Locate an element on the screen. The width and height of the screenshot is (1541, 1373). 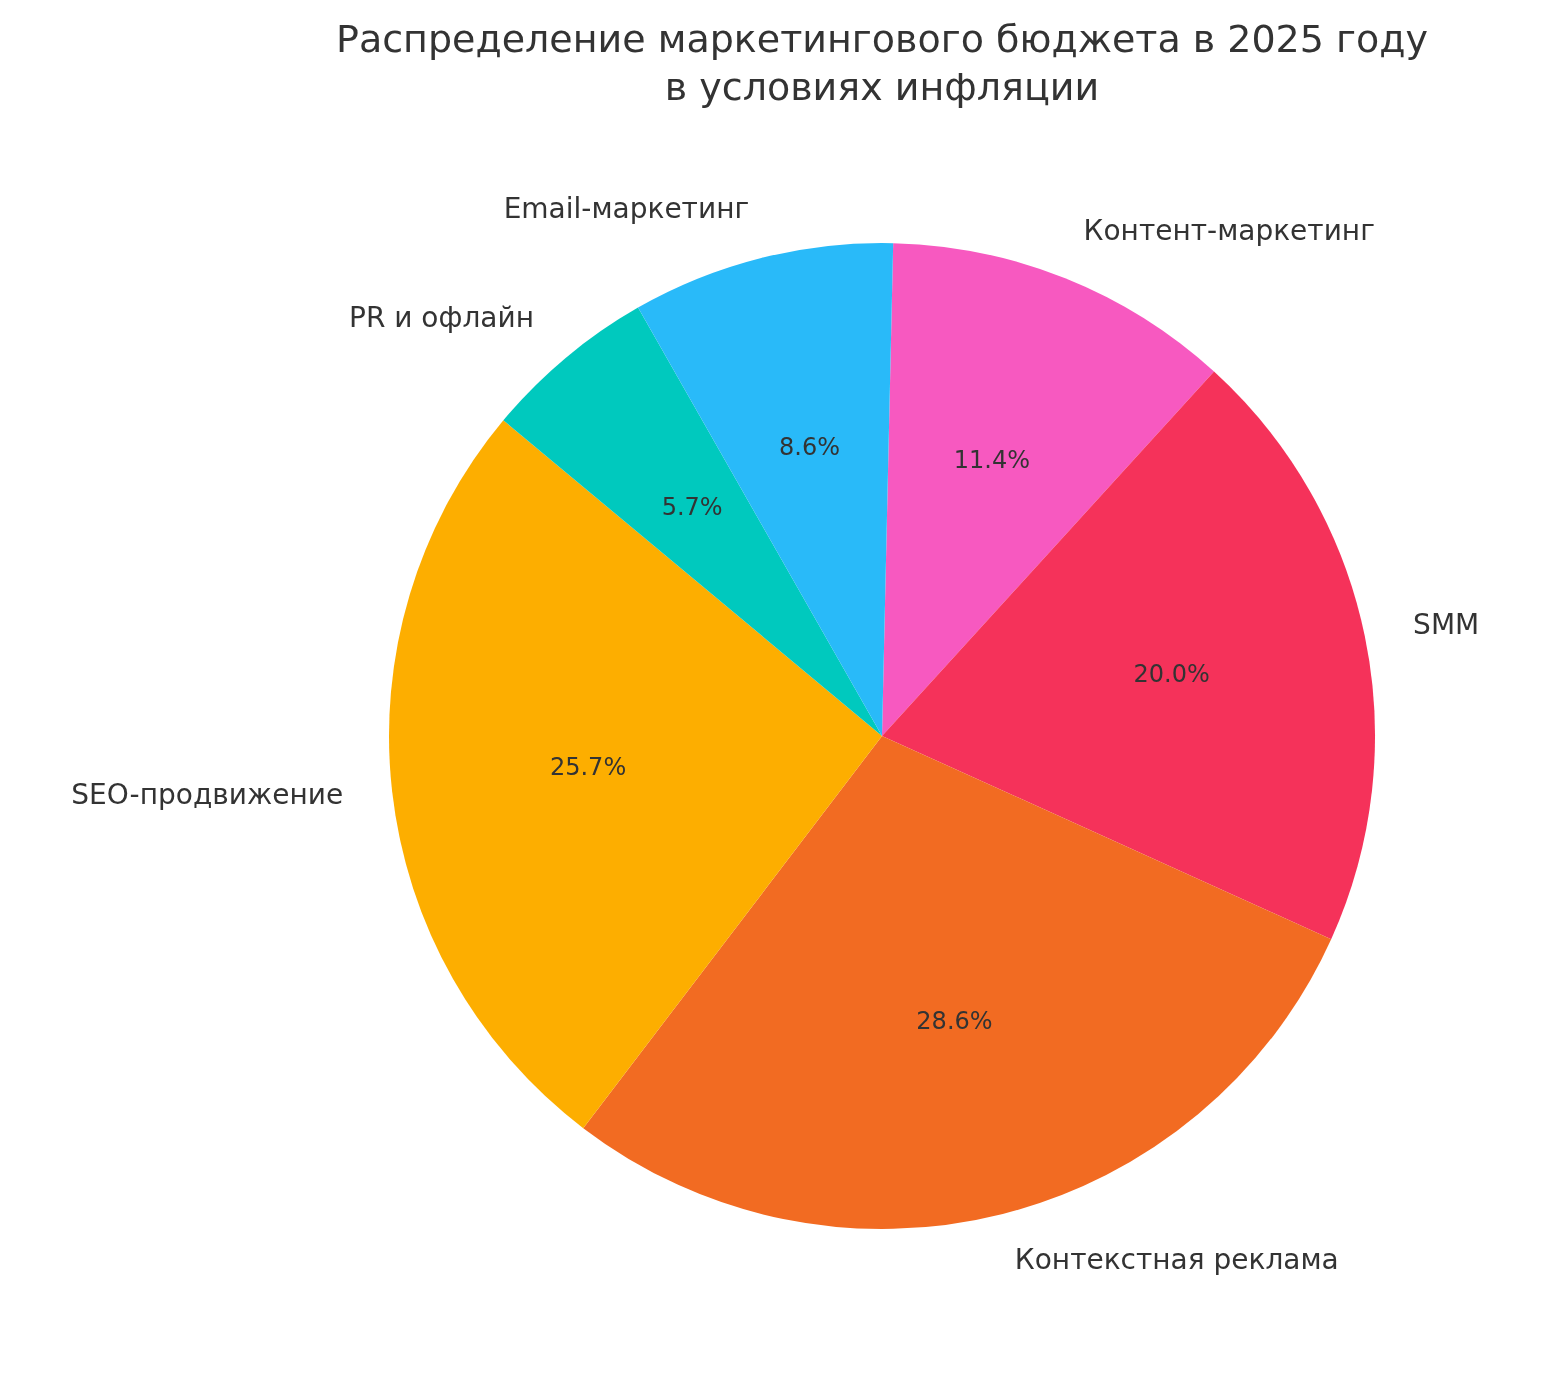
data-label: 5.7% is located at coordinates (692, 507).